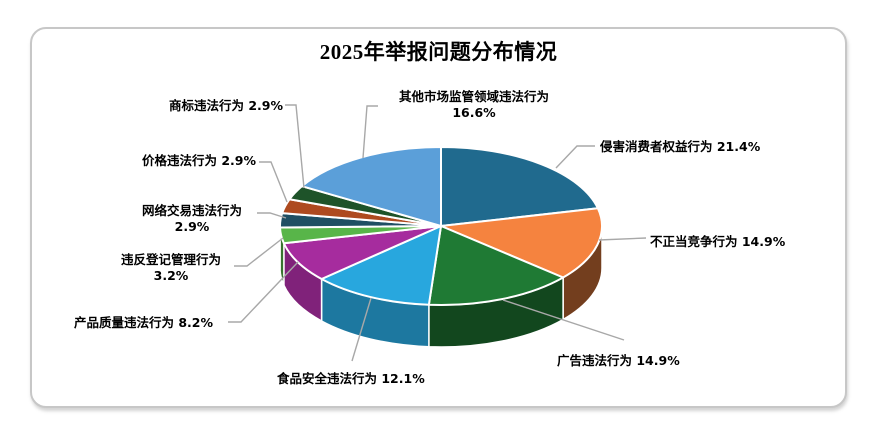  What do you see at coordinates (370, 132) in the screenshot?
I see `leader-line-other` at bounding box center [370, 132].